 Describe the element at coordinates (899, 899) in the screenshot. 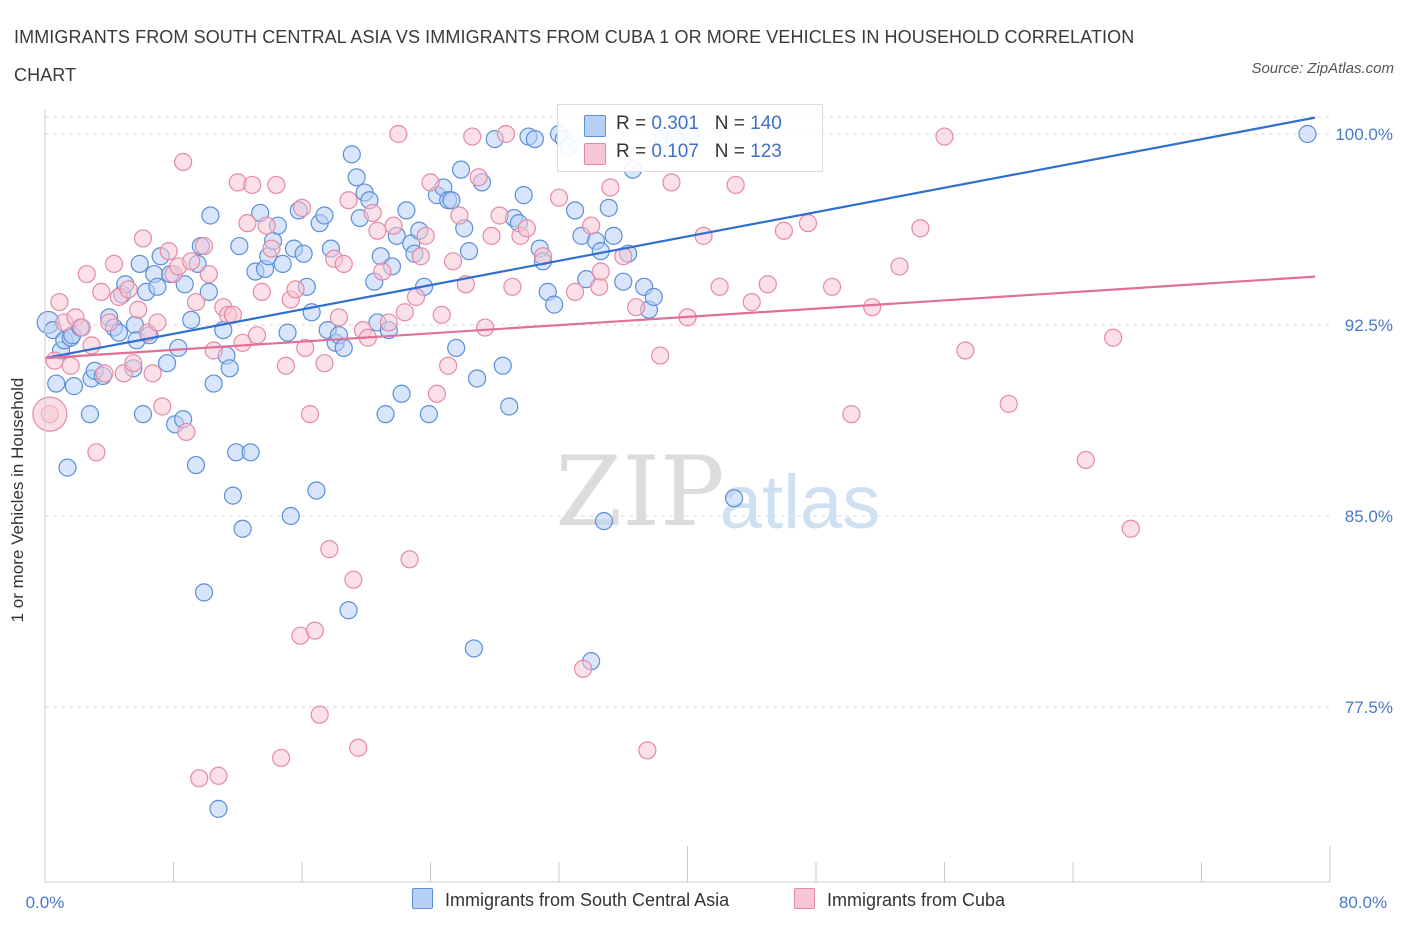

I see `legend-item-cuba: Immigrants from Cuba` at that location.